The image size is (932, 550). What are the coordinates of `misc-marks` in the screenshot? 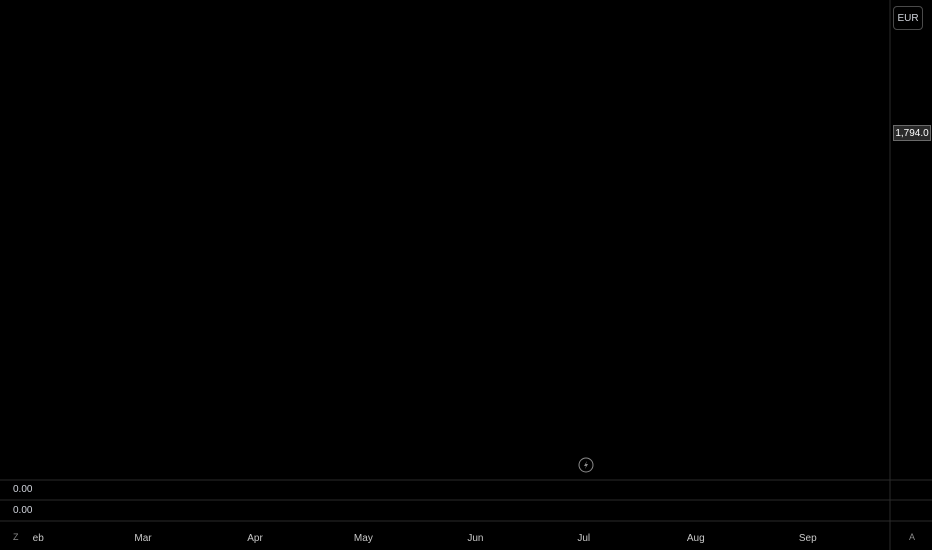 It's located at (586, 465).